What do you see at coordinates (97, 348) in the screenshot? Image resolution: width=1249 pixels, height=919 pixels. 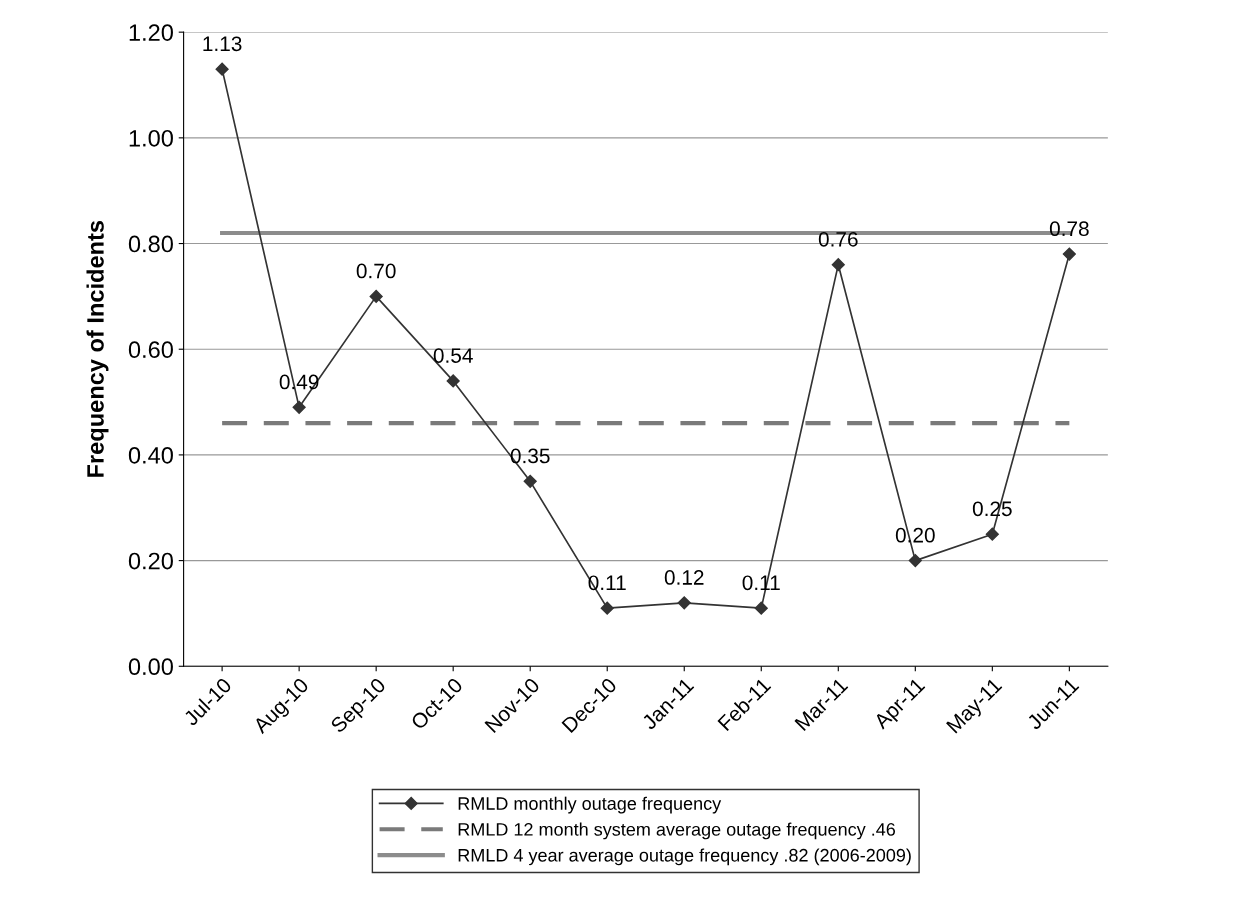 I see `y-axis-title: Frequency of Incidents` at bounding box center [97, 348].